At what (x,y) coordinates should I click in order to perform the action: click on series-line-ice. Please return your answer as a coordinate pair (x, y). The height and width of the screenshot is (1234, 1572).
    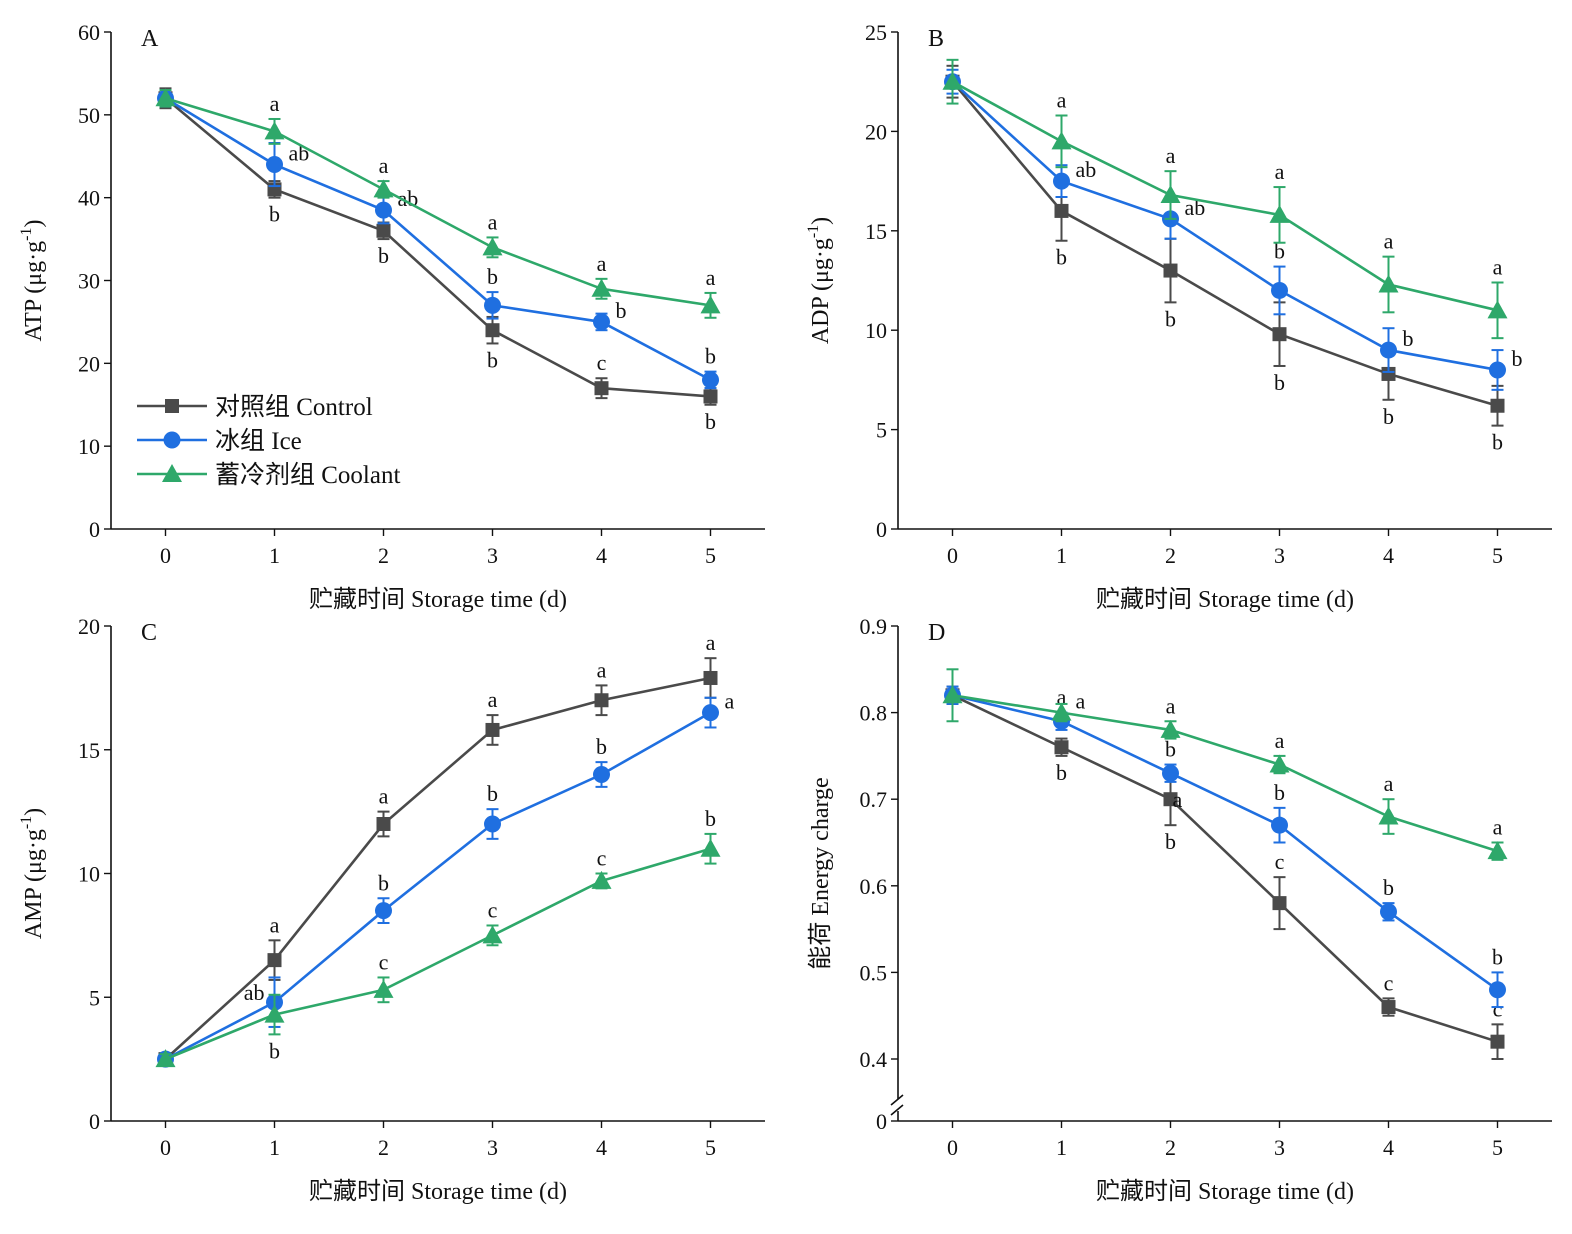
    Looking at the image, I should click on (438, 886).